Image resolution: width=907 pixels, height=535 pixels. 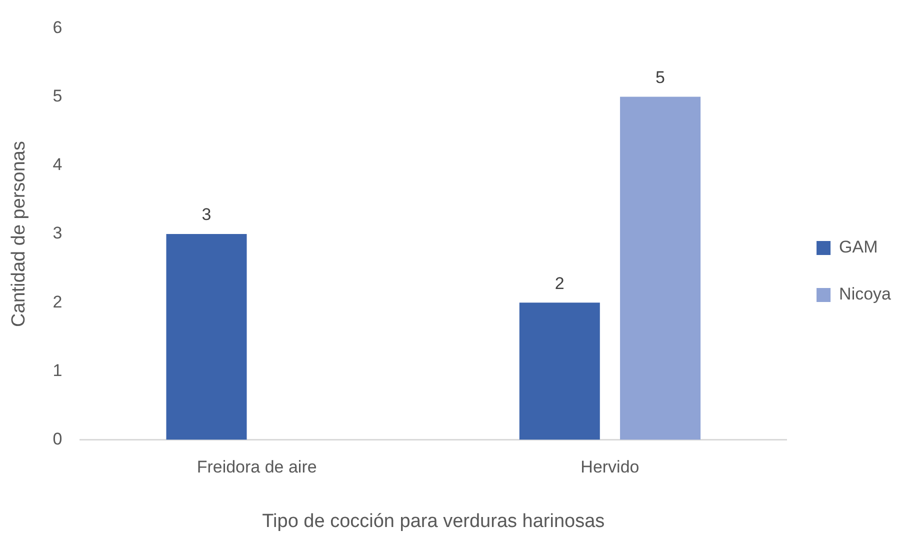 What do you see at coordinates (256, 467) in the screenshot?
I see `x-tick-label: Freidora de aire` at bounding box center [256, 467].